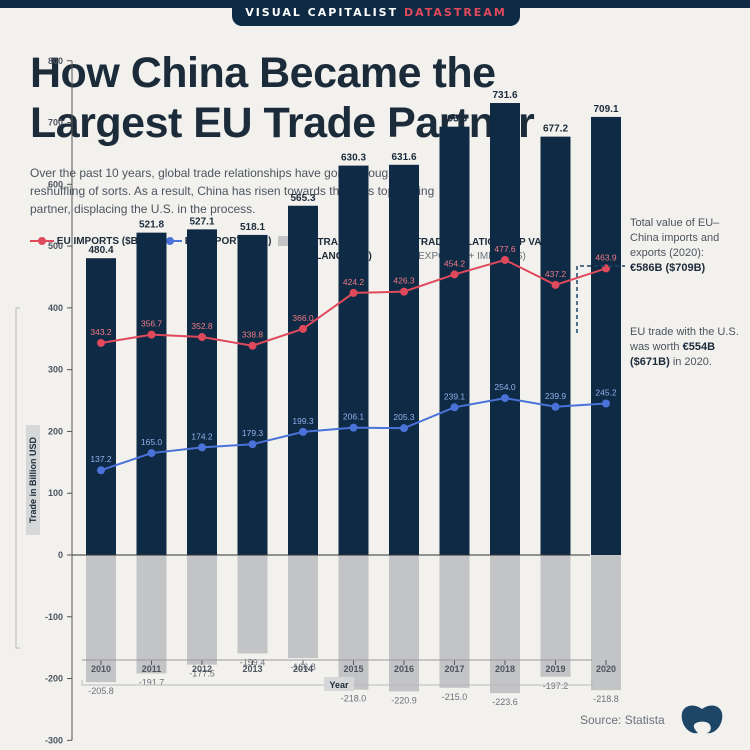 The image size is (750, 750). What do you see at coordinates (303, 421) in the screenshot?
I see `exports-label: 199.3` at bounding box center [303, 421].